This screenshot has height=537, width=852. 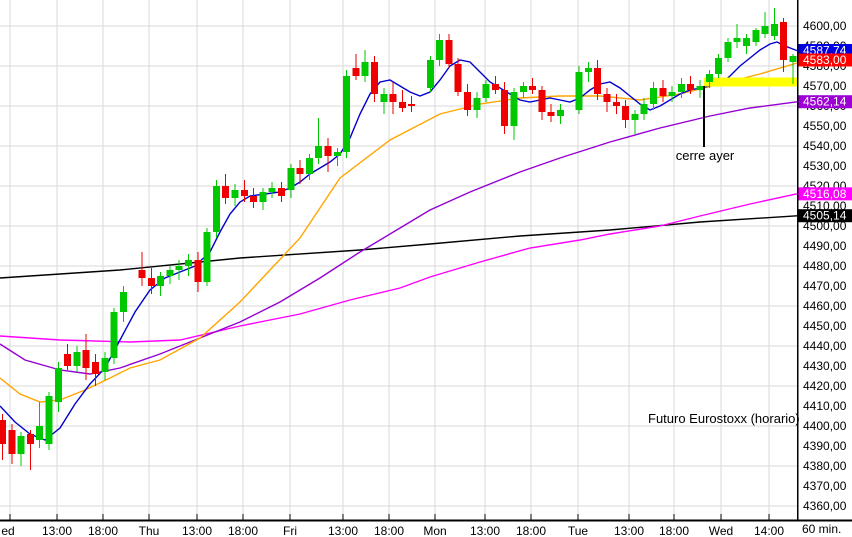 I want to click on x-axis-label: Thu, so click(x=149, y=530).